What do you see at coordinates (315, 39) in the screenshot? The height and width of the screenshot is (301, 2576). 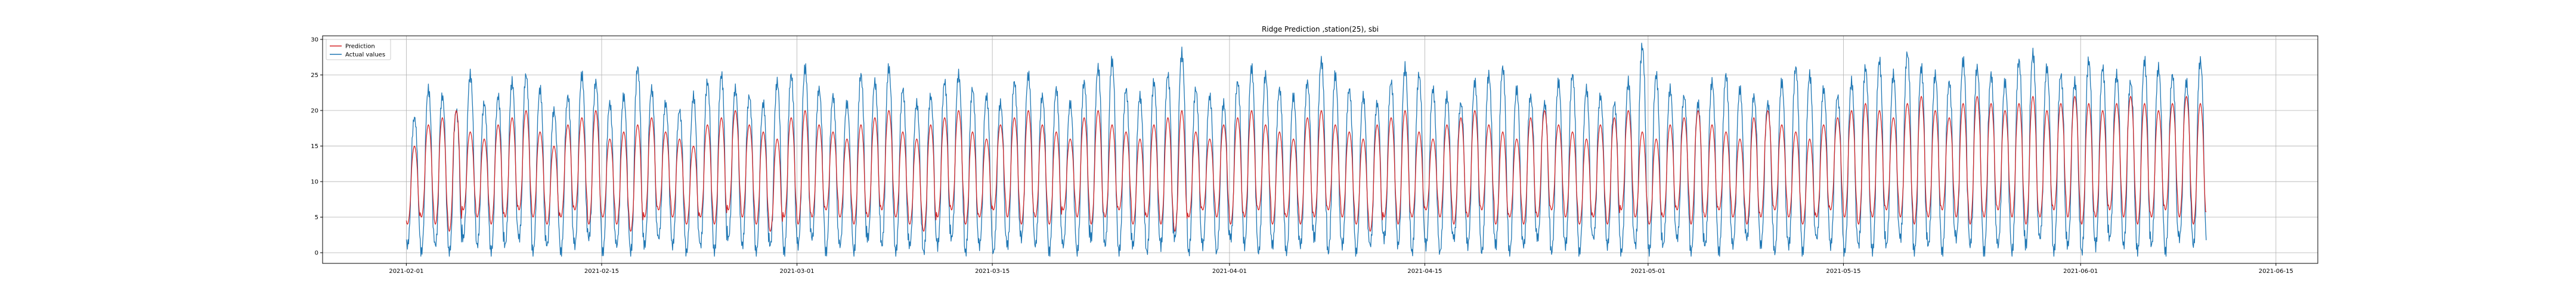 I see `y-tick-label: 30` at bounding box center [315, 39].